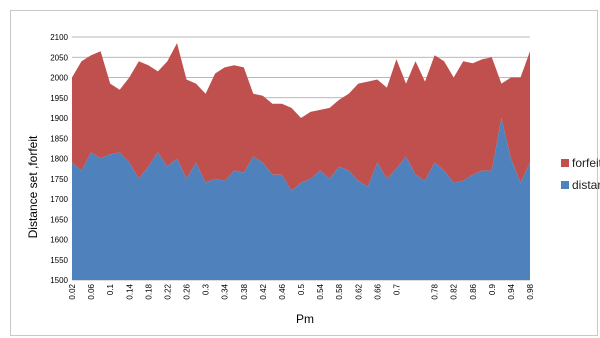 The width and height of the screenshot is (600, 338). I want to click on x-tick-label: 0.02, so click(72, 291).